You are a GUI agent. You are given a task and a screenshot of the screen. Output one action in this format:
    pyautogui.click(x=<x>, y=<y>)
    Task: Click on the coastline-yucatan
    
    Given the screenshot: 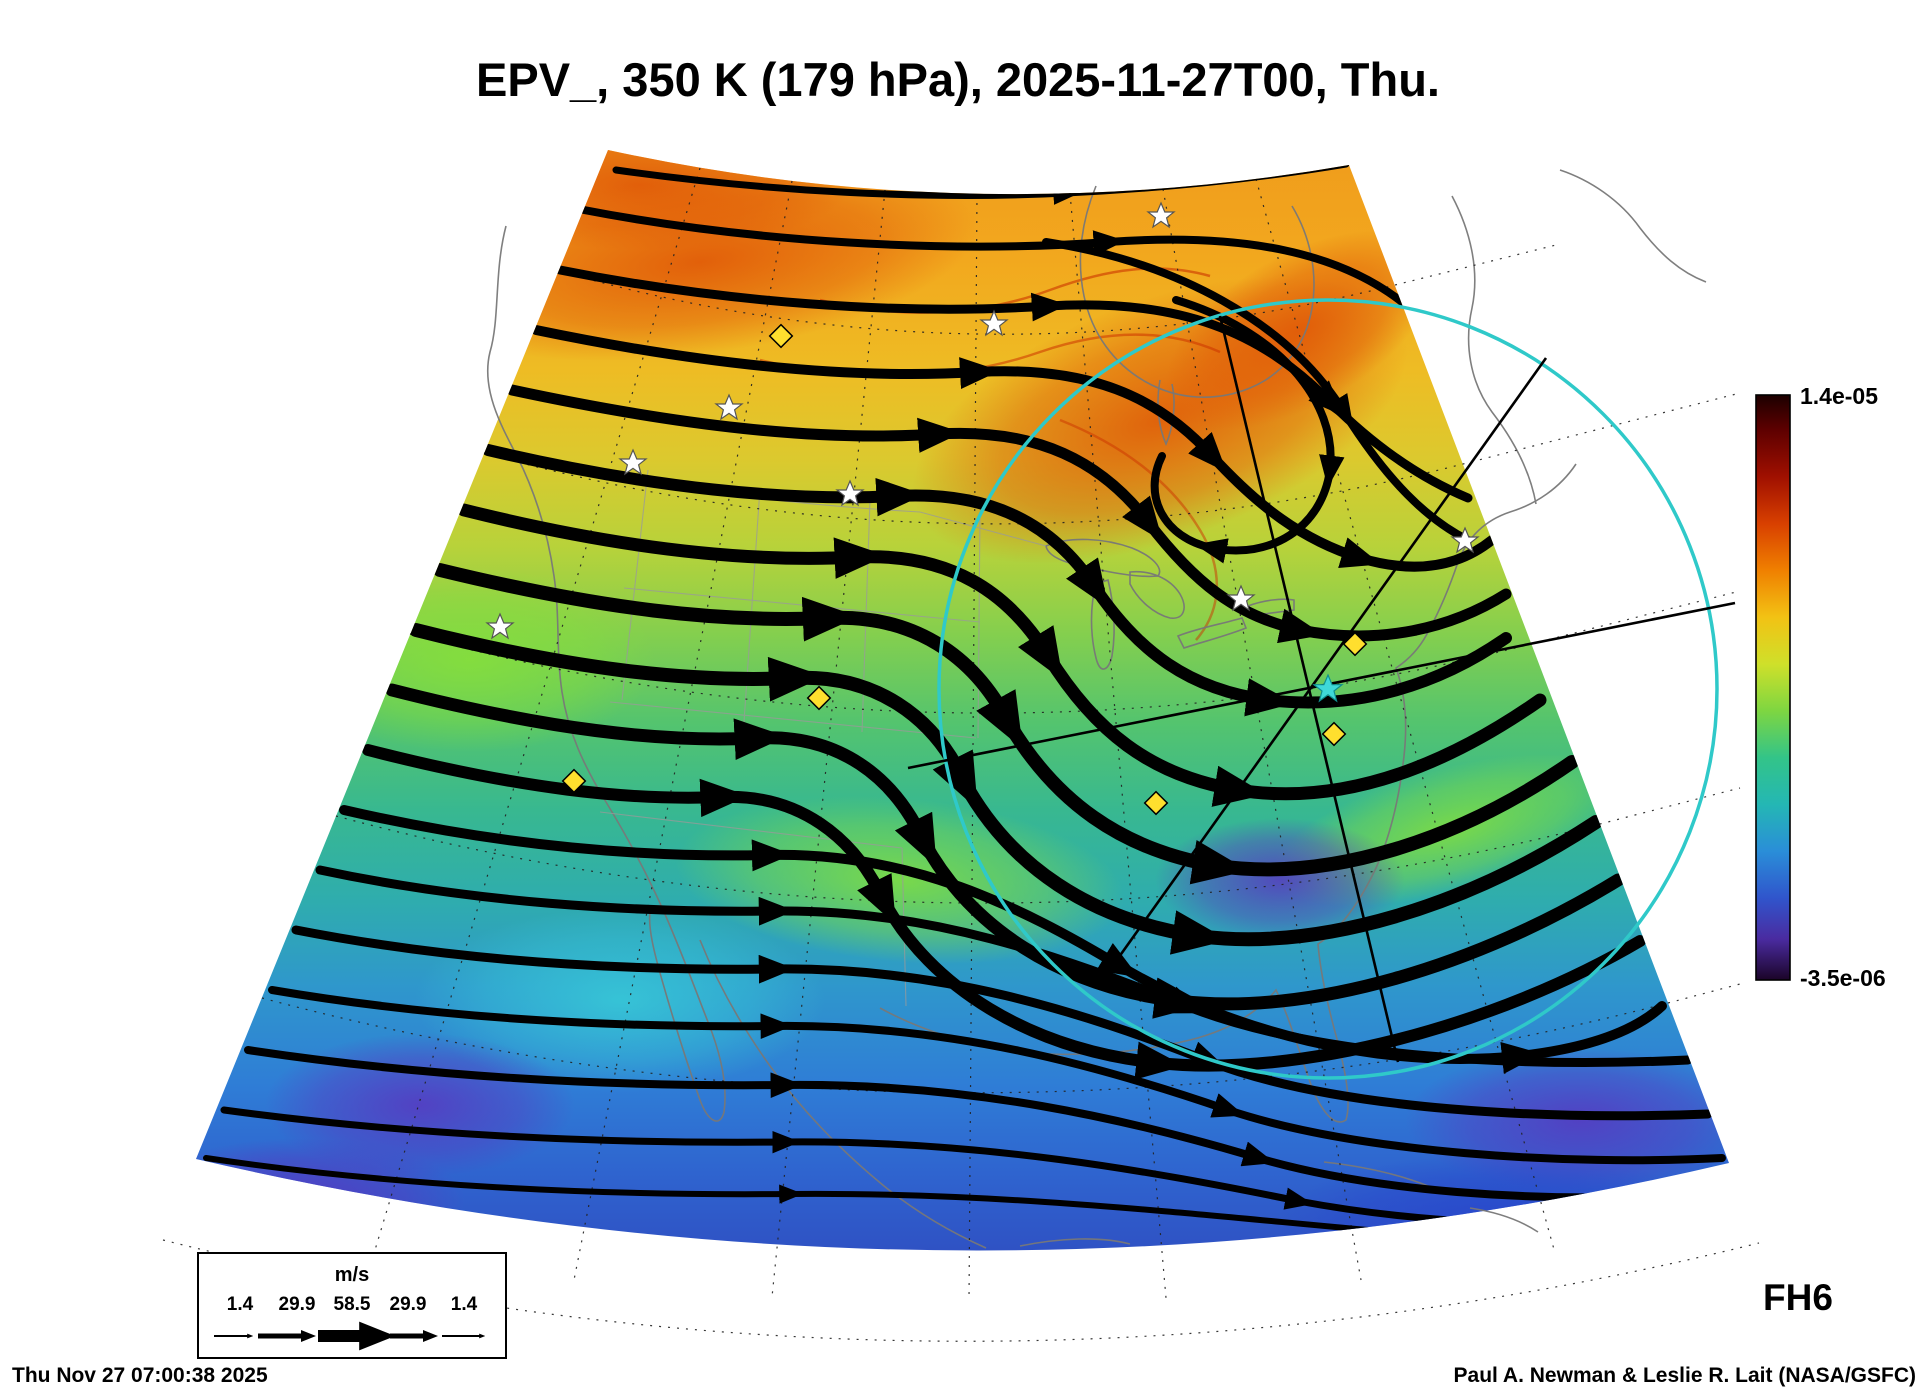 What is the action you would take?
    pyautogui.click(x=1075, y=1242)
    